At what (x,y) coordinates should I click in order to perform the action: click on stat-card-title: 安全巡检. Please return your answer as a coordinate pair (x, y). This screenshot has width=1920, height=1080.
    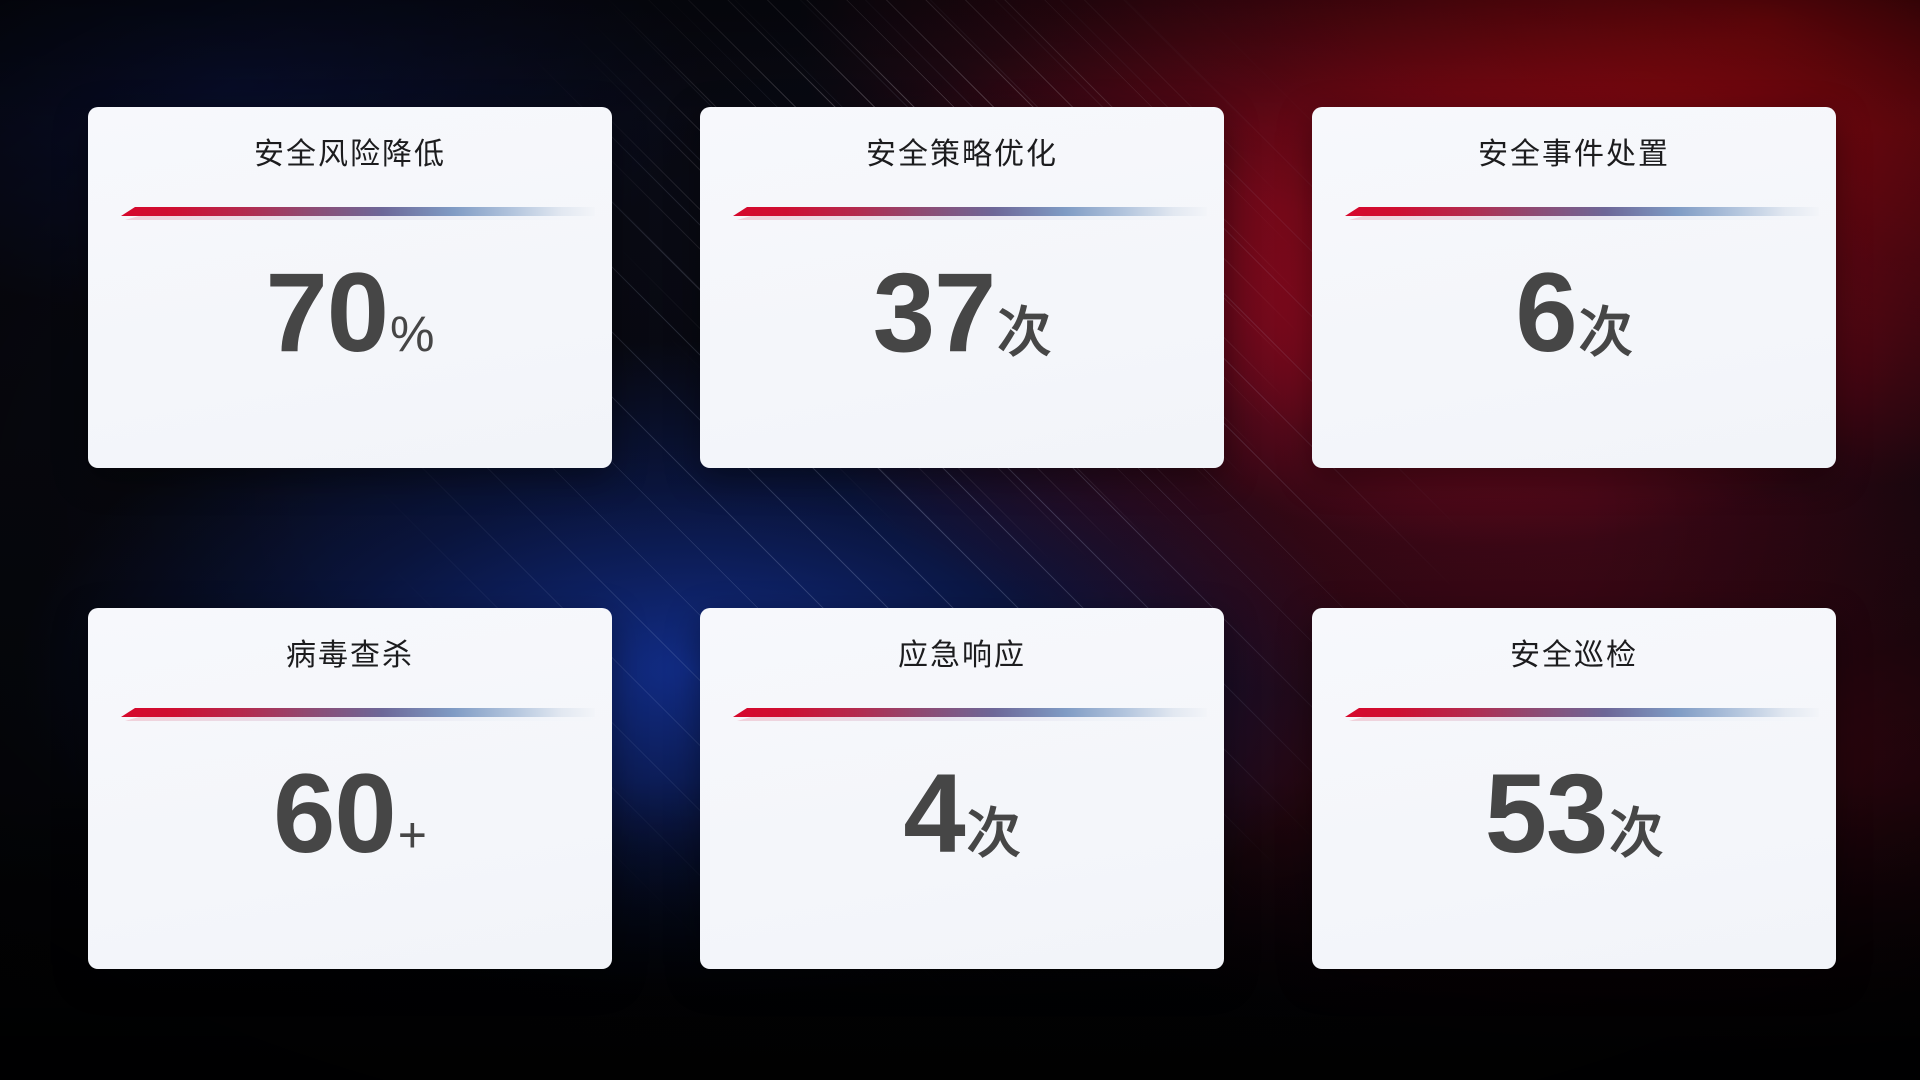
    Looking at the image, I should click on (1574, 655).